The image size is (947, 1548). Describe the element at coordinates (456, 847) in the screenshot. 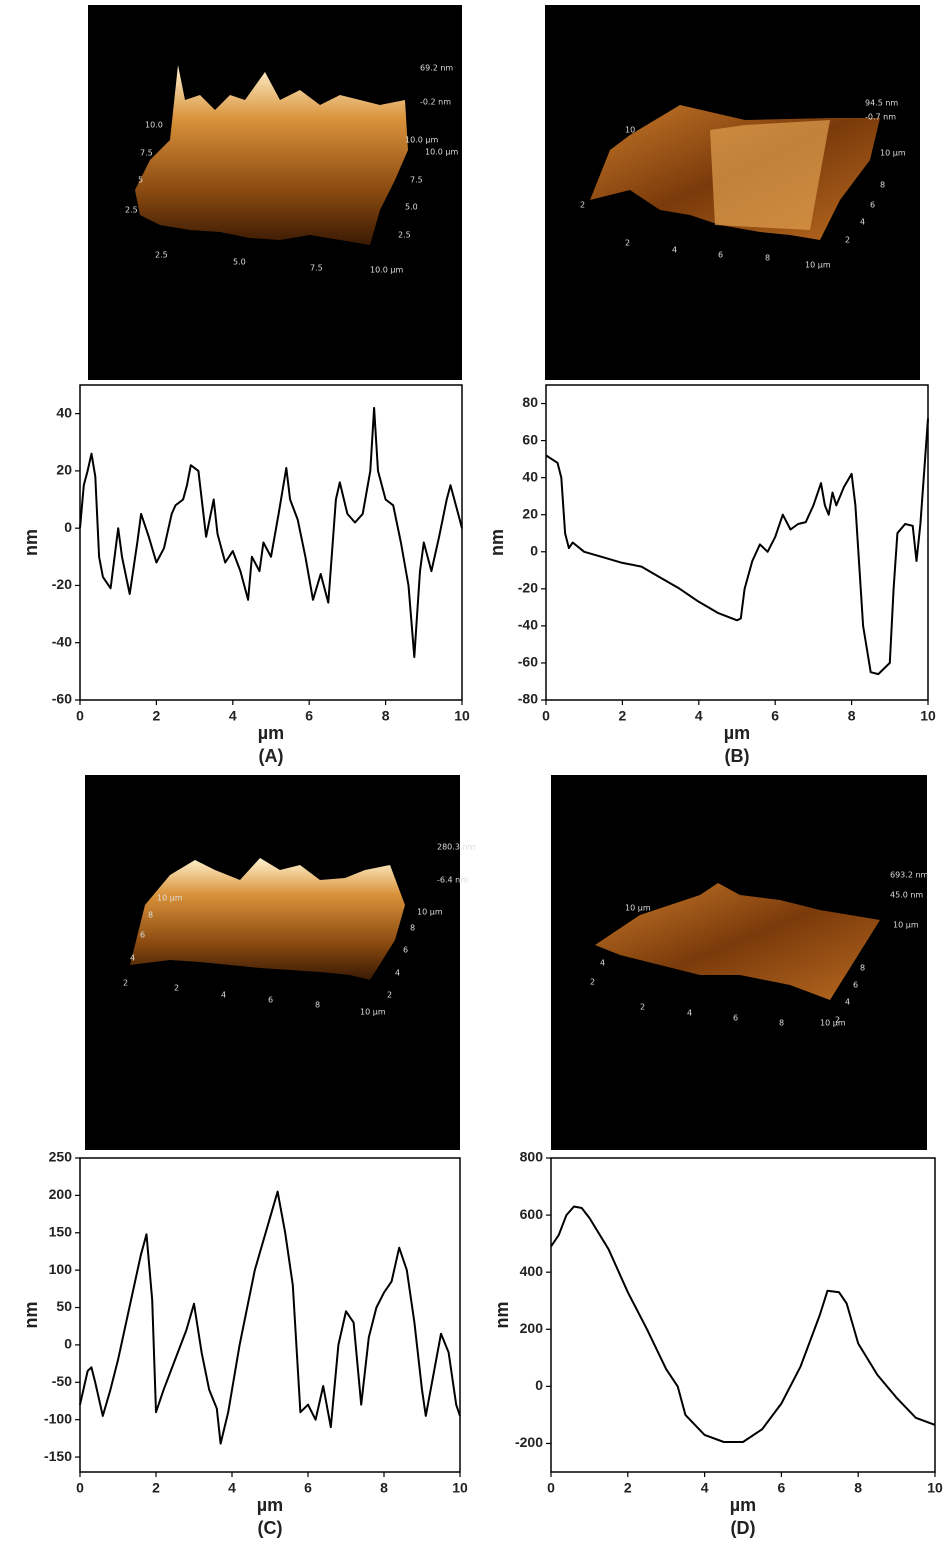

I see `afm-label: 280.3 nm` at that location.